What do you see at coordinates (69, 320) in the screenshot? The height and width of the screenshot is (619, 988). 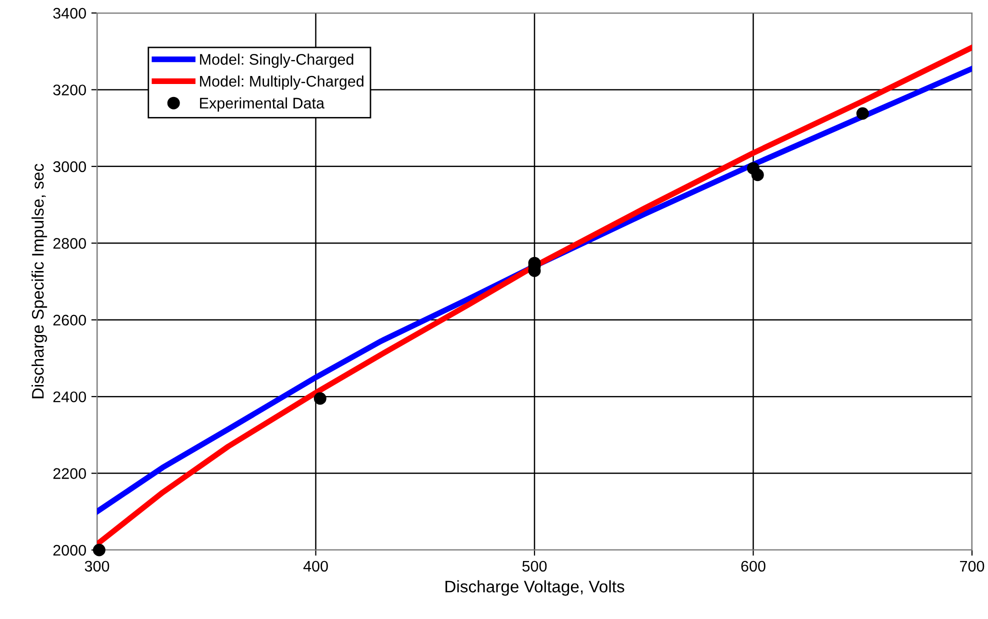 I see `y-tick-label: 2600` at bounding box center [69, 320].